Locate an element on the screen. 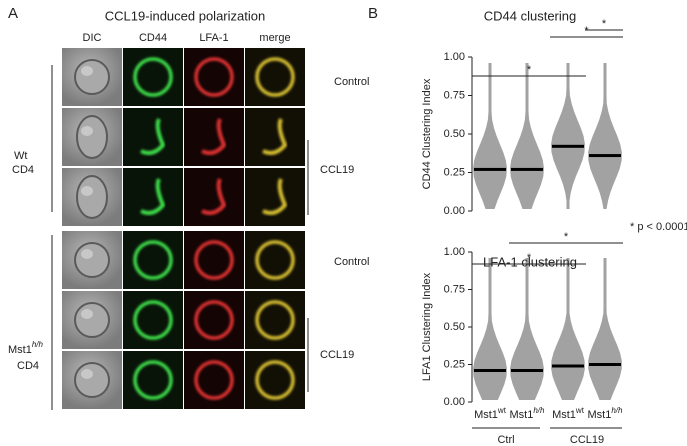  column-header: LFA-1 is located at coordinates (213, 38).